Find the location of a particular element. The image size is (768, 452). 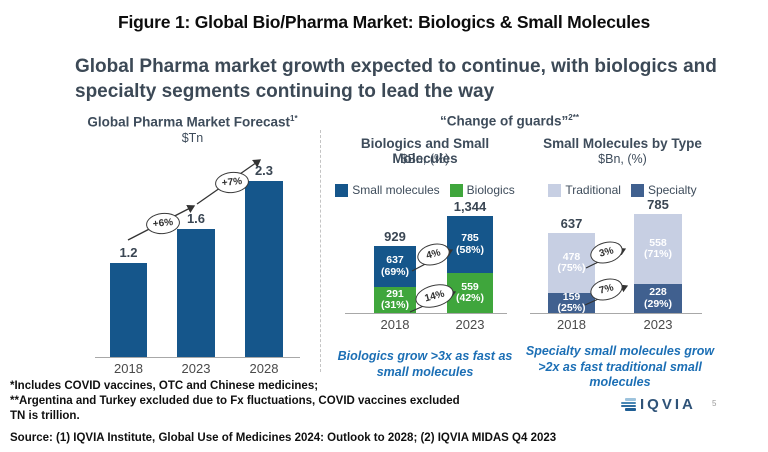

middle-chart-title: Biologics and Small Molecules is located at coordinates (425, 151).